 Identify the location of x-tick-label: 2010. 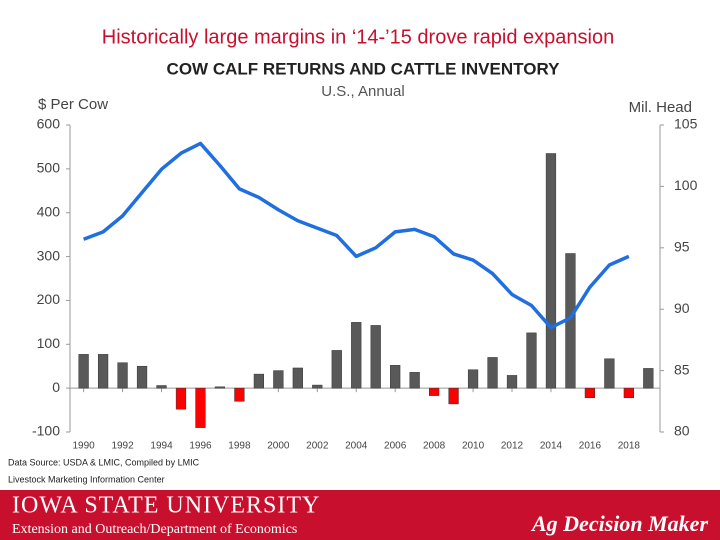
(473, 446).